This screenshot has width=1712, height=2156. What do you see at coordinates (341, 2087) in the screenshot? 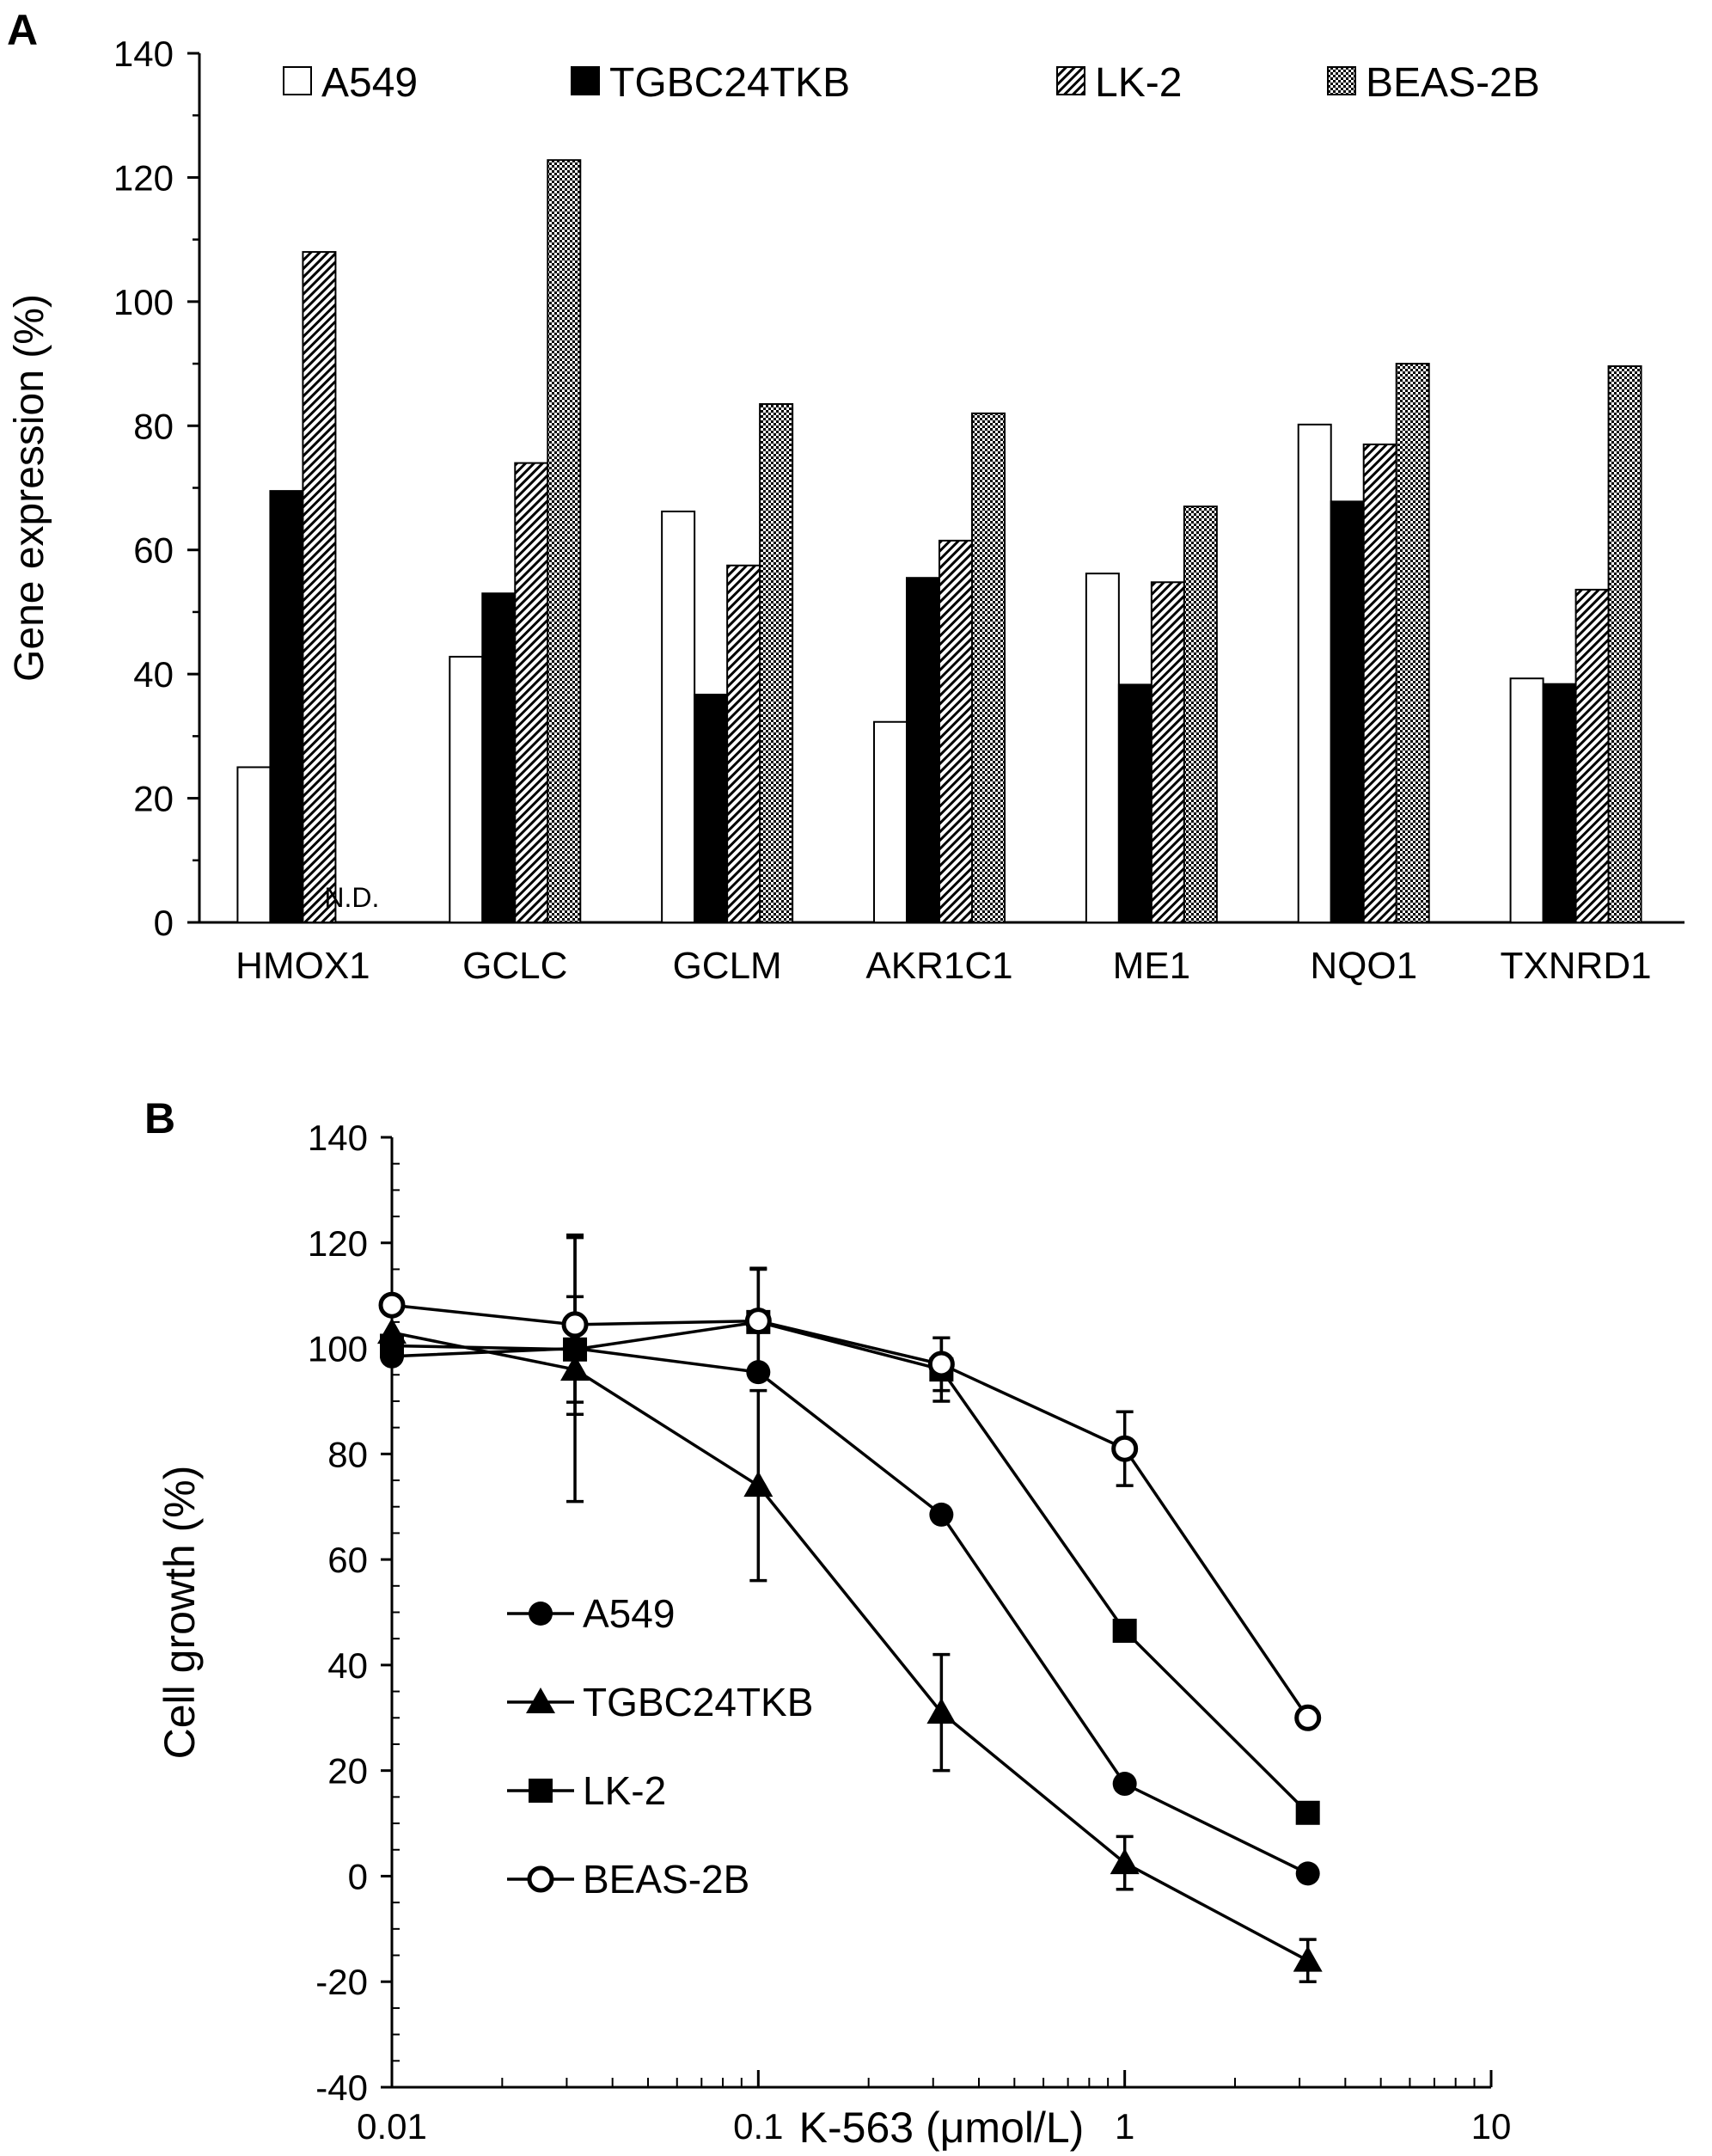
I see `y-tick-label: -40` at bounding box center [341, 2087].